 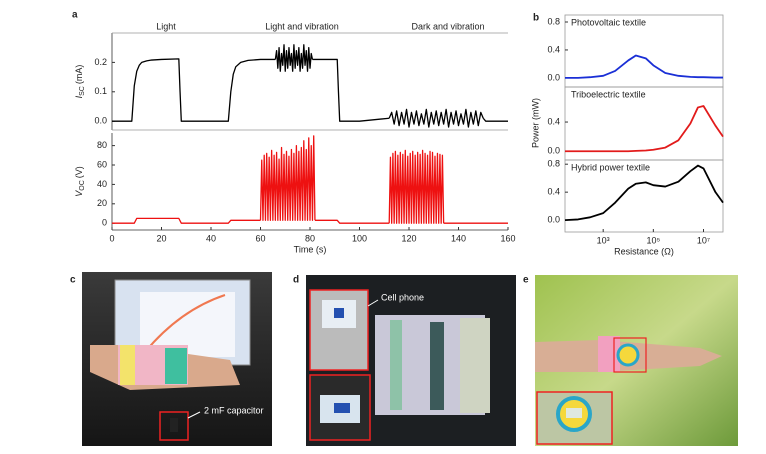 What do you see at coordinates (447, 26) in the screenshot?
I see `region-label: Dark and vibration` at bounding box center [447, 26].